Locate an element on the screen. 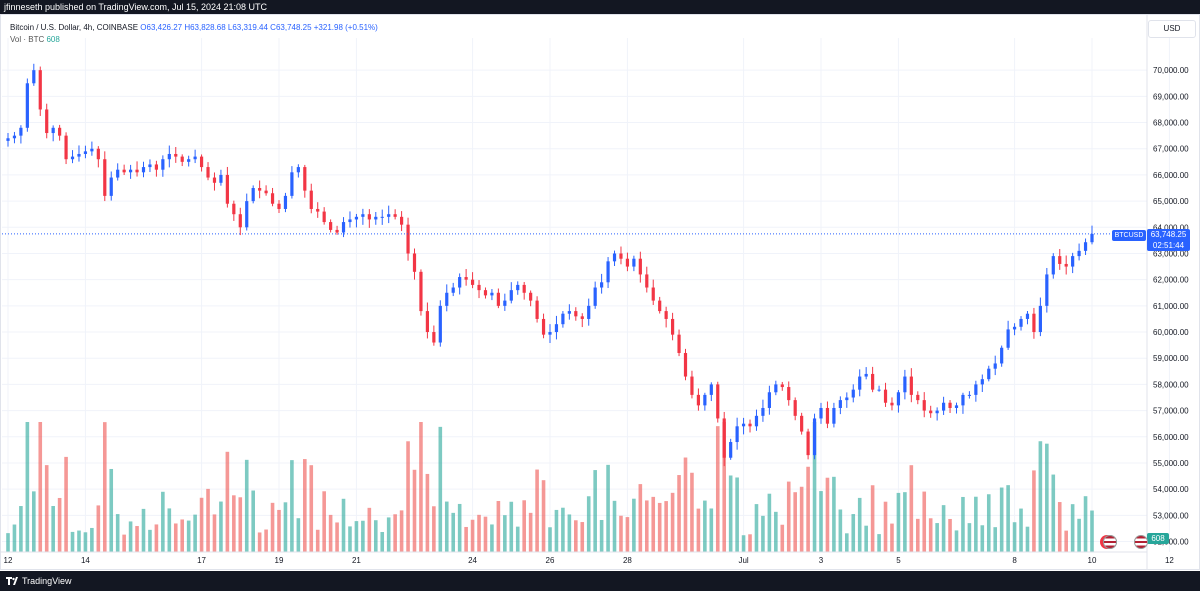  legend-volume-label: Vol · BTC is located at coordinates (27, 39).